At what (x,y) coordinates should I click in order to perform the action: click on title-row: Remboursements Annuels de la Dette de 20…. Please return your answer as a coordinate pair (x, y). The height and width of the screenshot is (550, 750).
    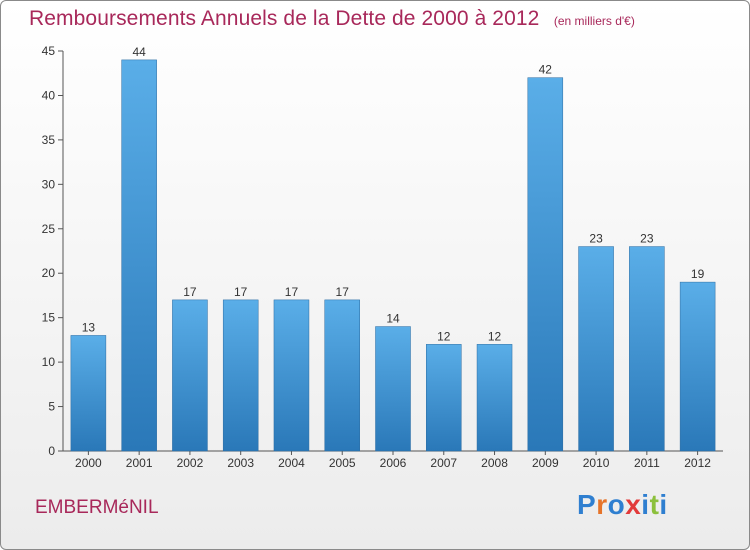
    Looking at the image, I should click on (332, 19).